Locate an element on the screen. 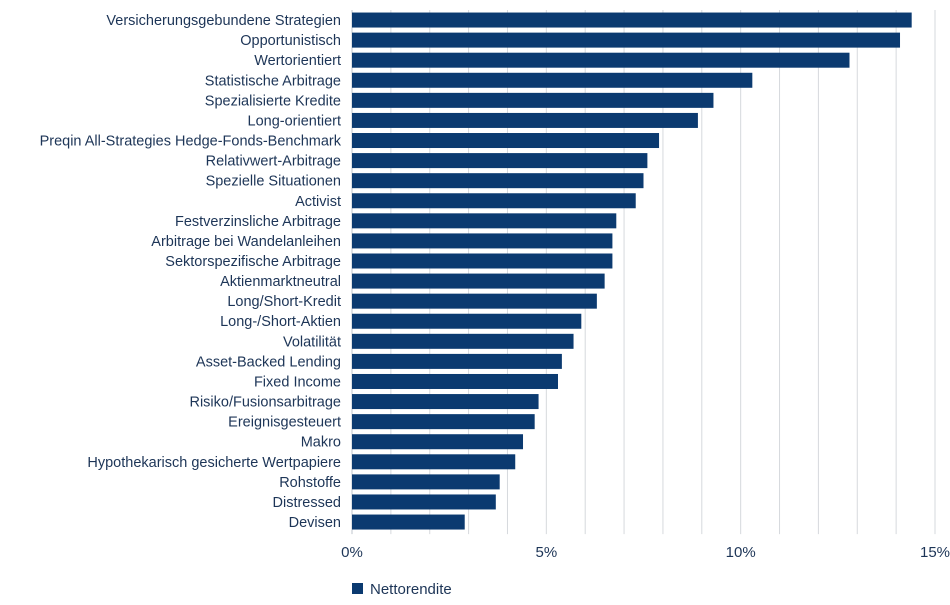  category-label: Wertorientiert is located at coordinates (297, 61).